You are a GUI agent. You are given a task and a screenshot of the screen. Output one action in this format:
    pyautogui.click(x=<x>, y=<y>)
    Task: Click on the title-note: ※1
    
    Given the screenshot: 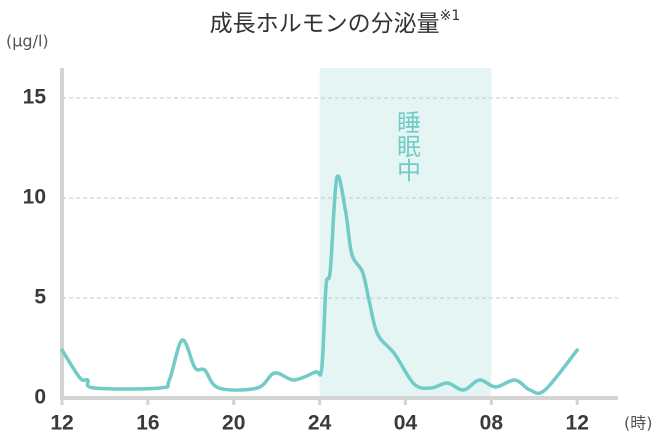 What is the action you would take?
    pyautogui.click(x=450, y=16)
    